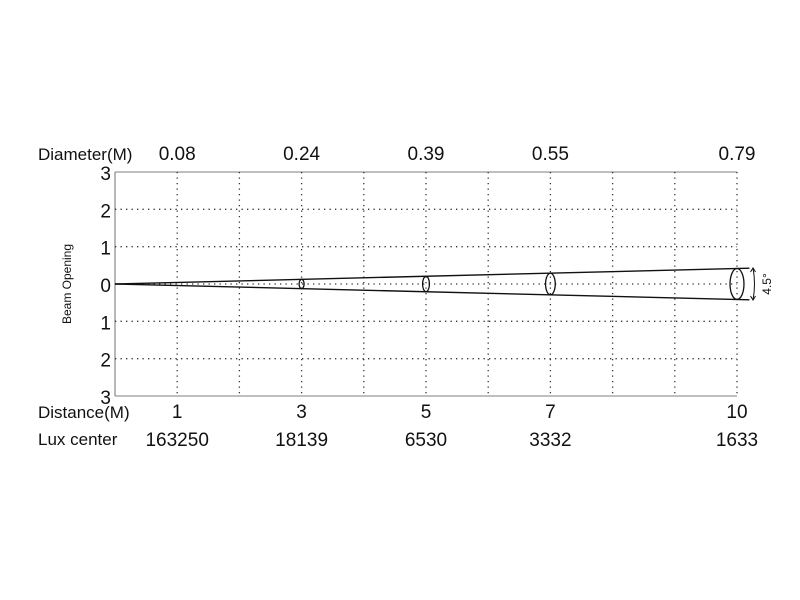 The width and height of the screenshot is (800, 600). Describe the element at coordinates (85, 154) in the screenshot. I see `diameter-label: Diameter(M)` at that location.